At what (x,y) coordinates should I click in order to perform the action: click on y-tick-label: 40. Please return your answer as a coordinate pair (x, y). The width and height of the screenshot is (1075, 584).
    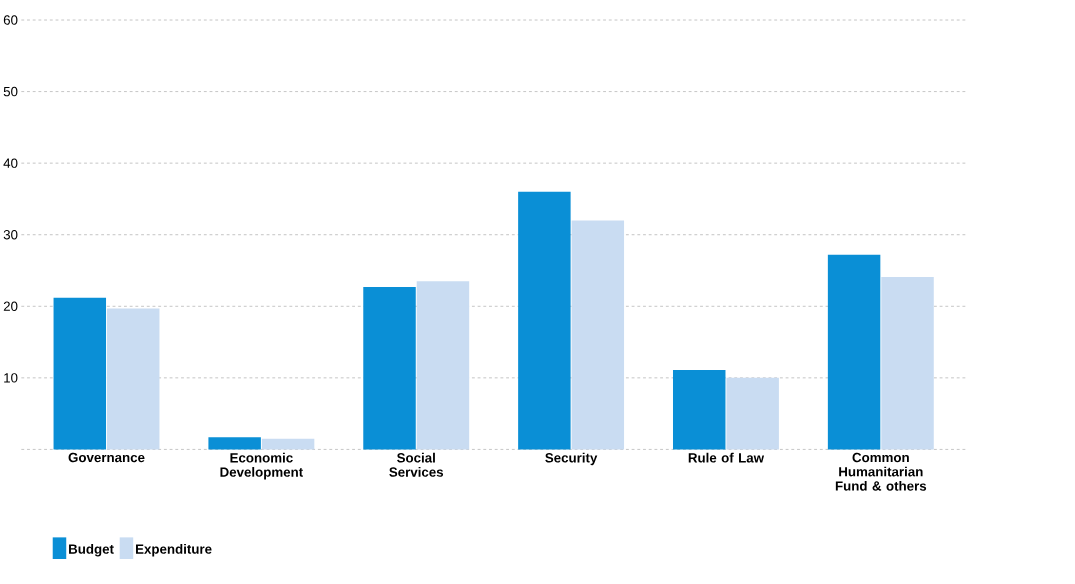
    Looking at the image, I should click on (10, 163).